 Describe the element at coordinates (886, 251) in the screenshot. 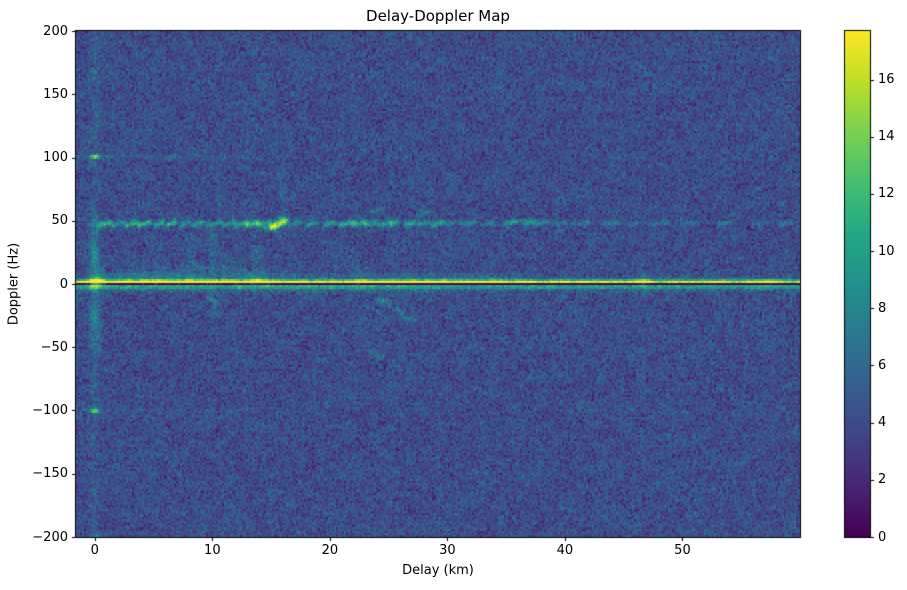

I see `colorbar-tick-label: 10` at that location.